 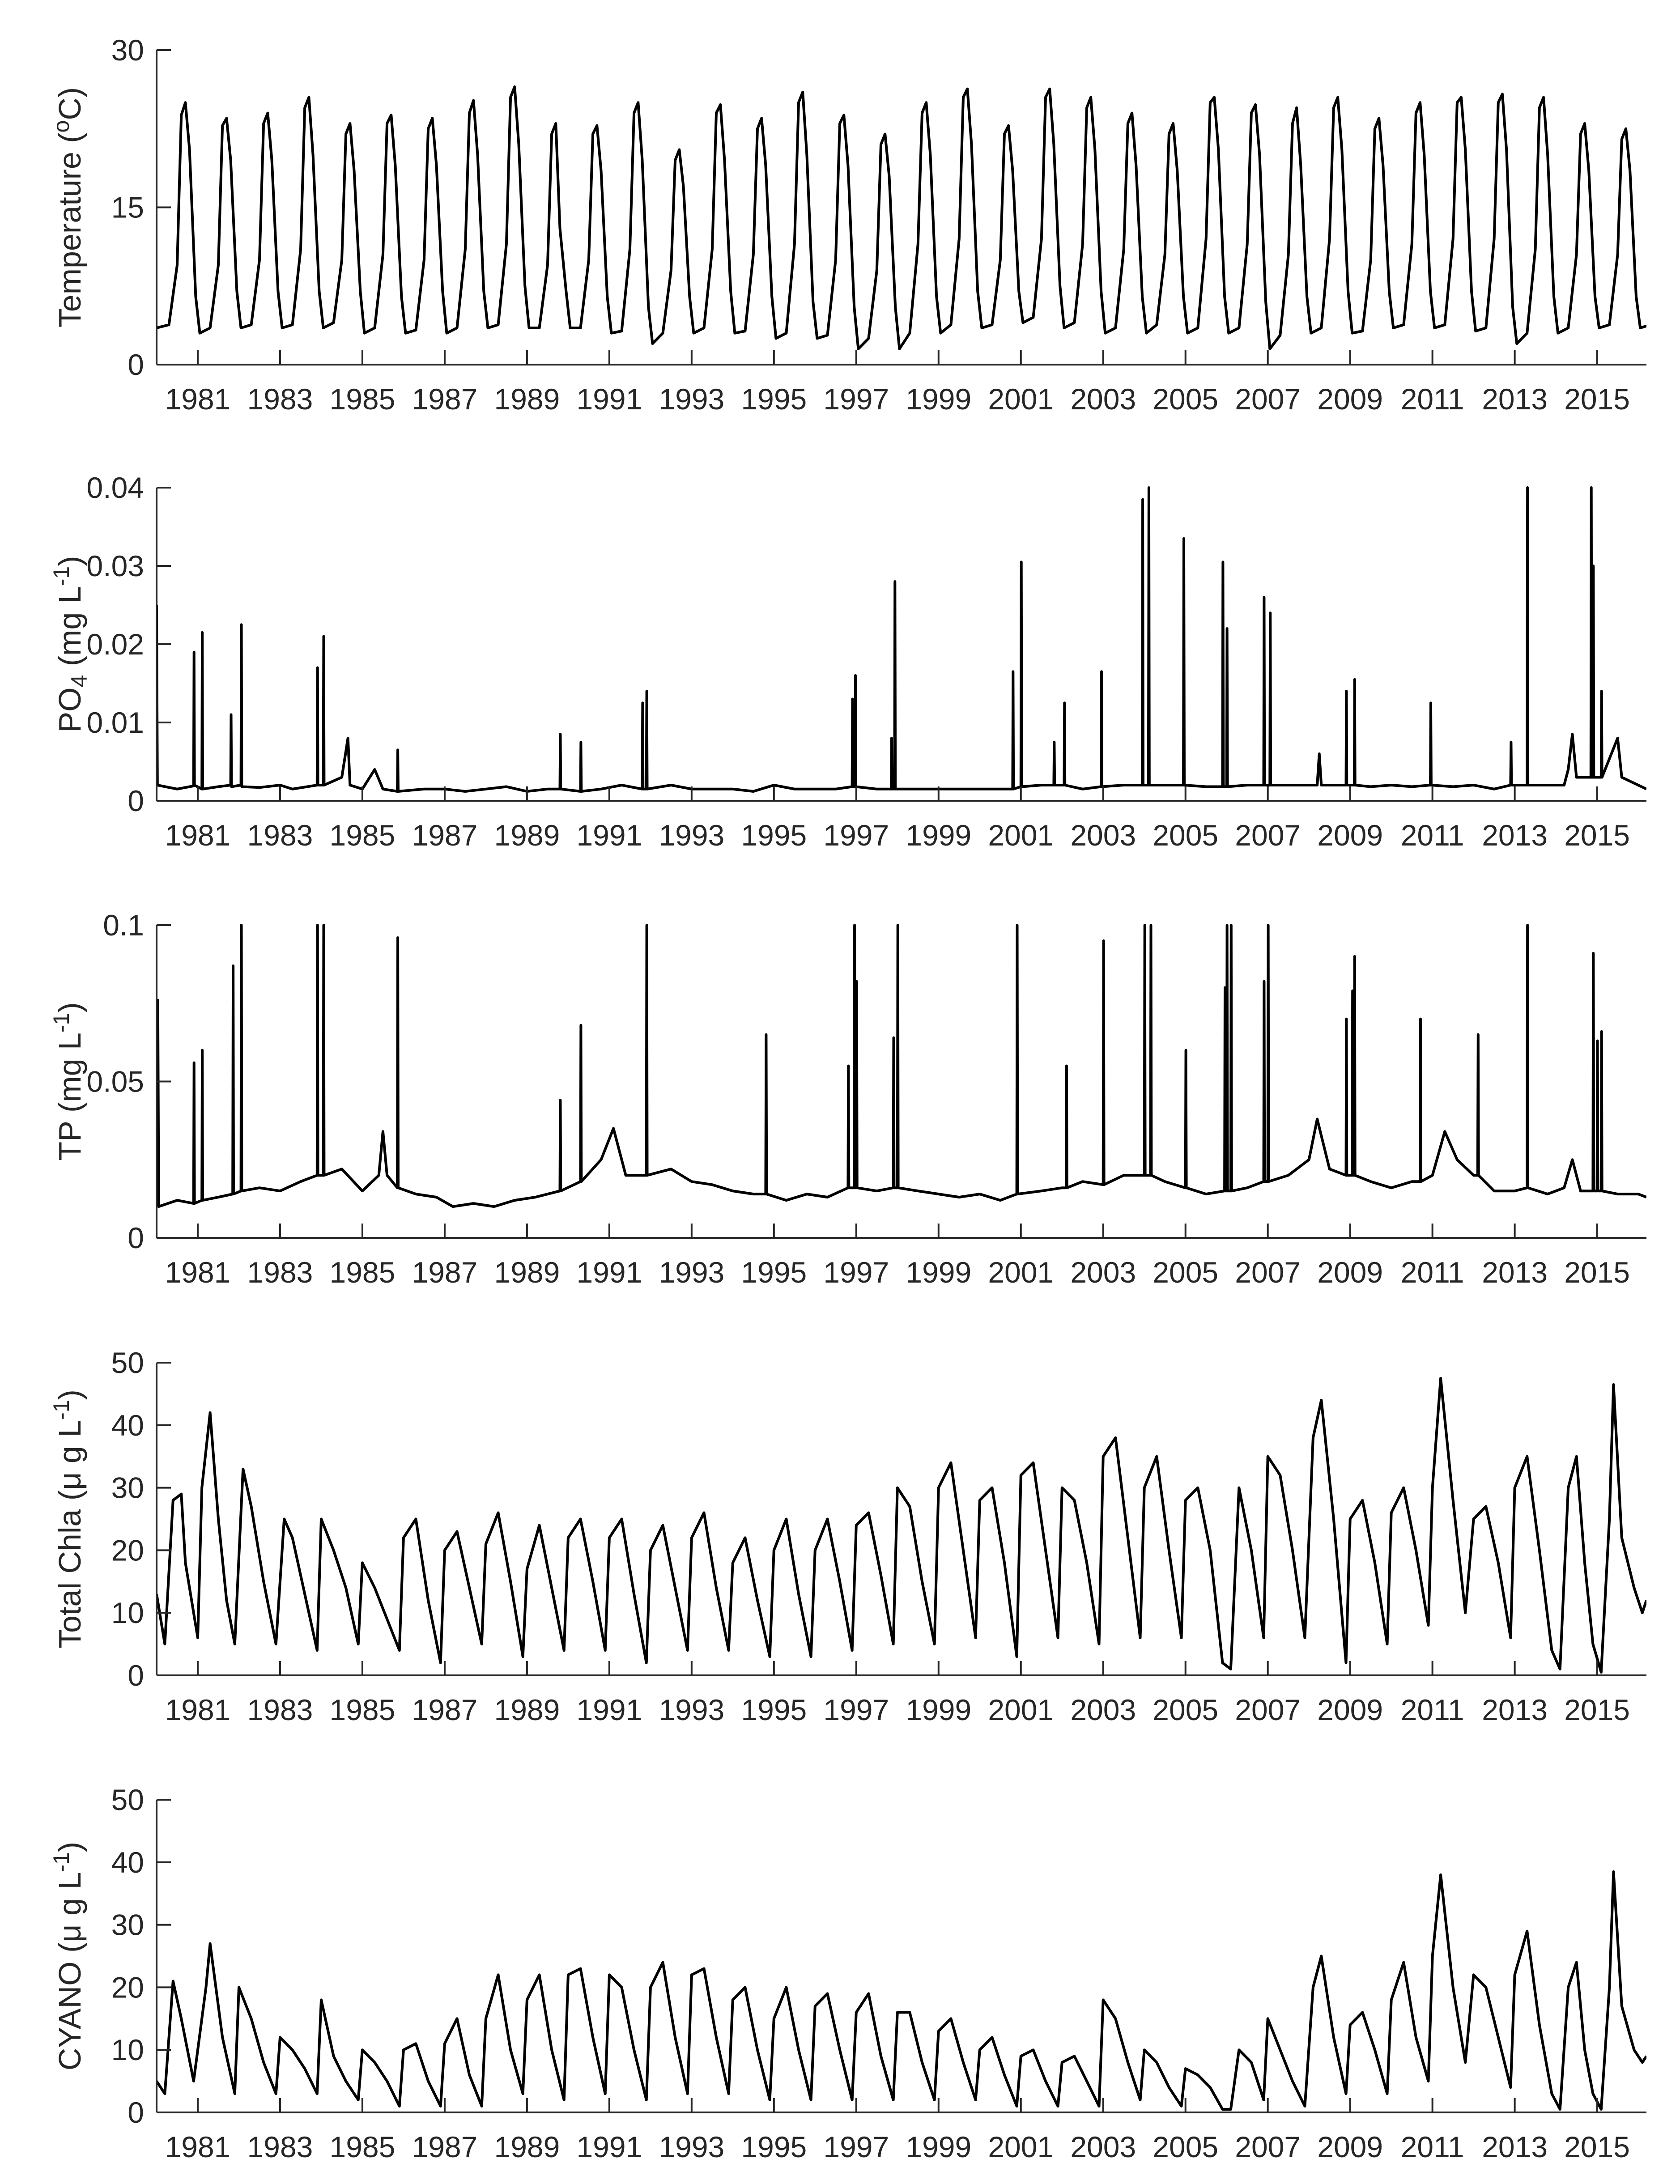 I want to click on po4-x-tick-label: 2011, so click(x=1432, y=835).